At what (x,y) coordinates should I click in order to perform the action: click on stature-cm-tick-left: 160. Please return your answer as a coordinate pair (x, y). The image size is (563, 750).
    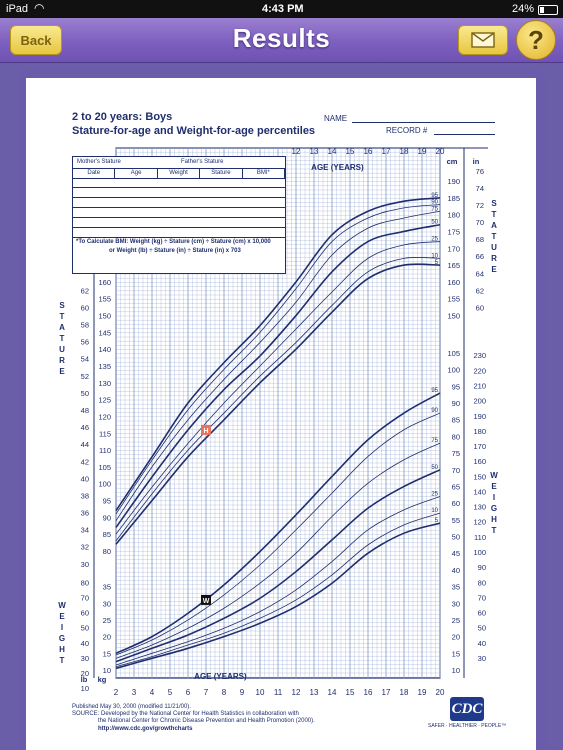
    Looking at the image, I should click on (104, 282).